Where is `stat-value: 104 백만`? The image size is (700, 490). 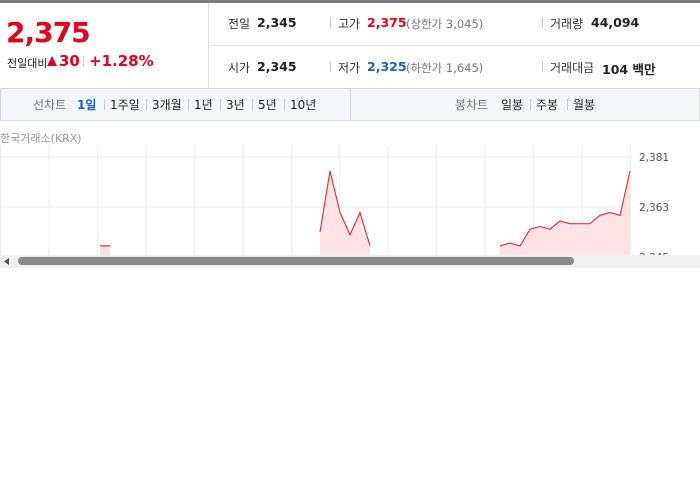
stat-value: 104 백만 is located at coordinates (629, 69).